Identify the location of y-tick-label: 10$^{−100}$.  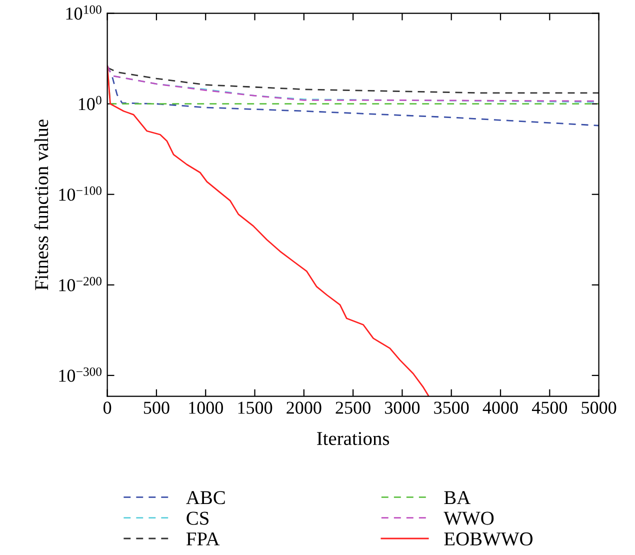
(80, 193).